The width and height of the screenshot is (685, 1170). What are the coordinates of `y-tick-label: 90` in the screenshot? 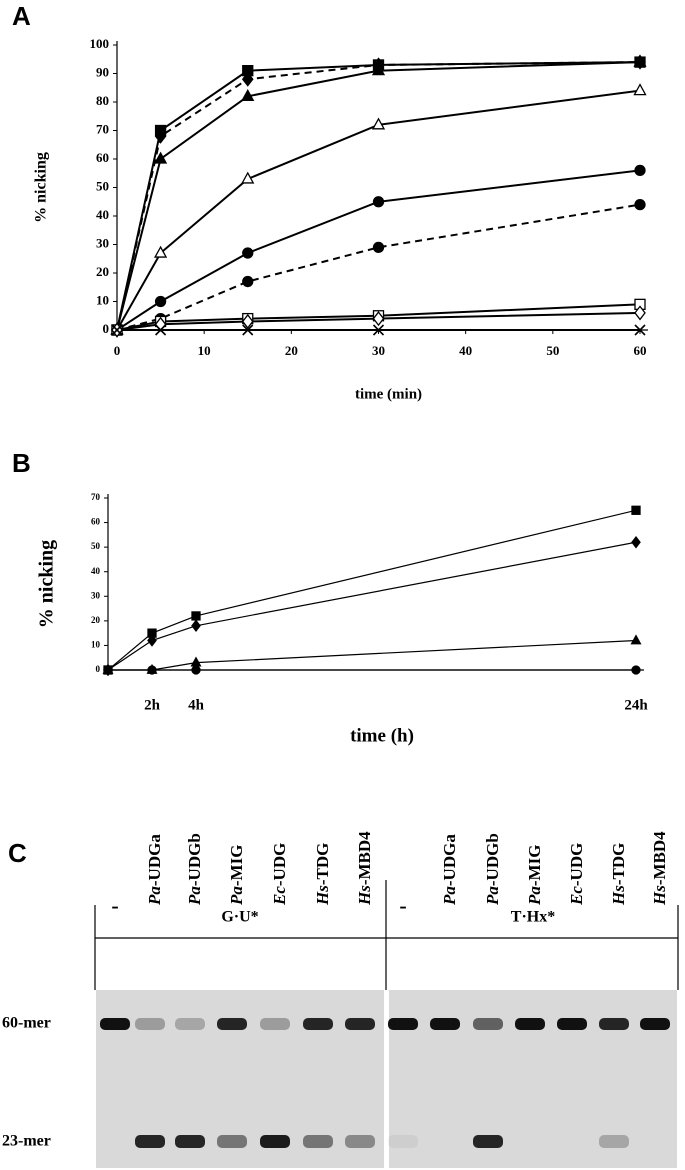 It's located at (102, 71).